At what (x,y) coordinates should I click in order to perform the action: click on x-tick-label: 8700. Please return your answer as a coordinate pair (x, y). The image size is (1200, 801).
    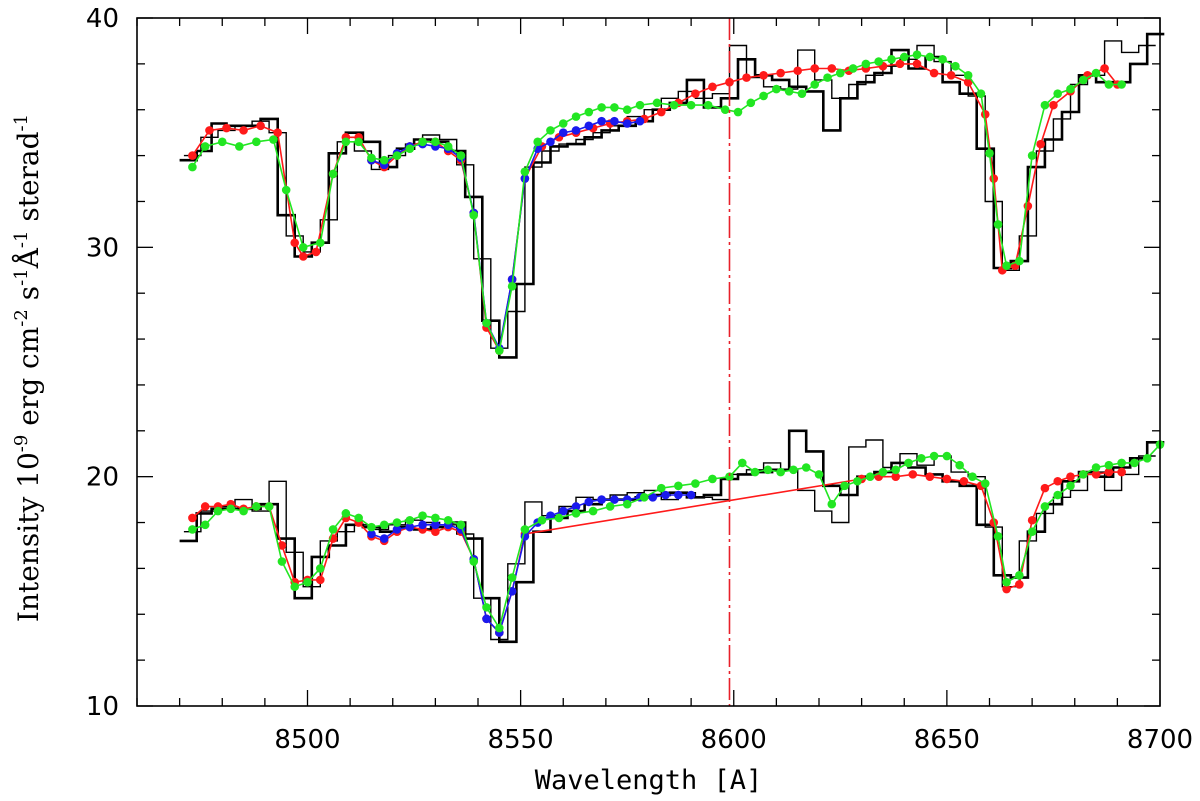
    Looking at the image, I should click on (1160, 740).